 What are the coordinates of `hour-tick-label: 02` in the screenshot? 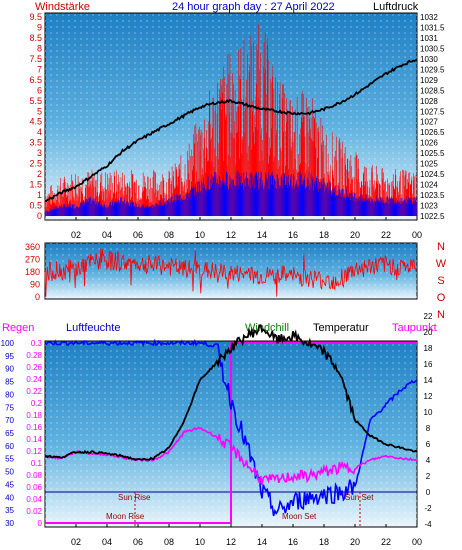 It's located at (76, 235).